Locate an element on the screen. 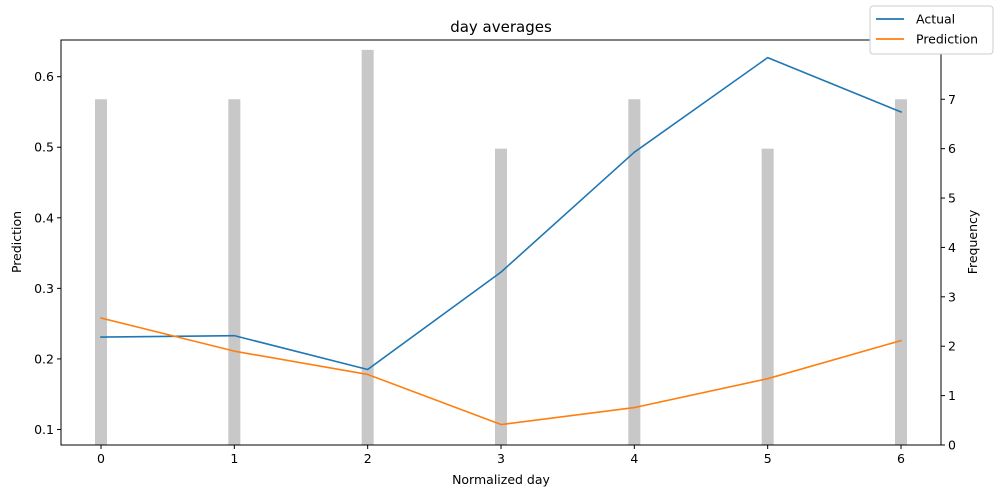  x-tick-label: 5 is located at coordinates (768, 458).